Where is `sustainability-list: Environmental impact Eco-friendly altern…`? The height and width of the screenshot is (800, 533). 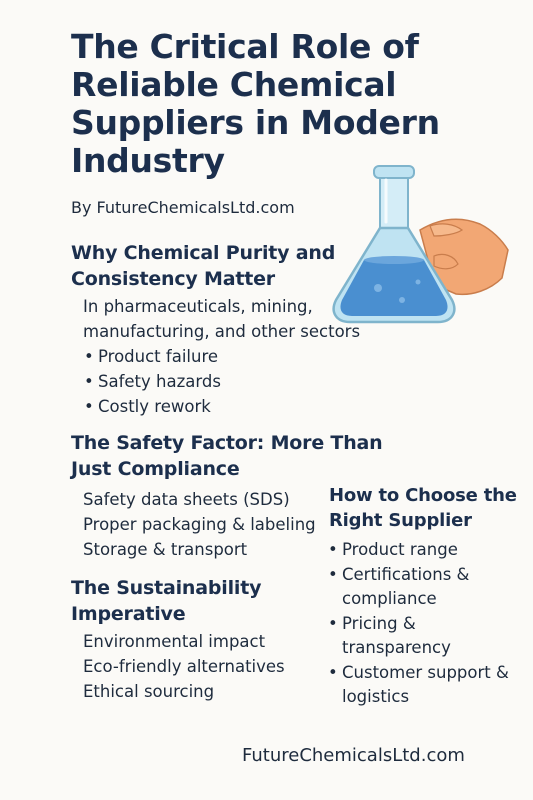
sustainability-list: Environmental impact Eco-friendly altern… is located at coordinates (184, 666).